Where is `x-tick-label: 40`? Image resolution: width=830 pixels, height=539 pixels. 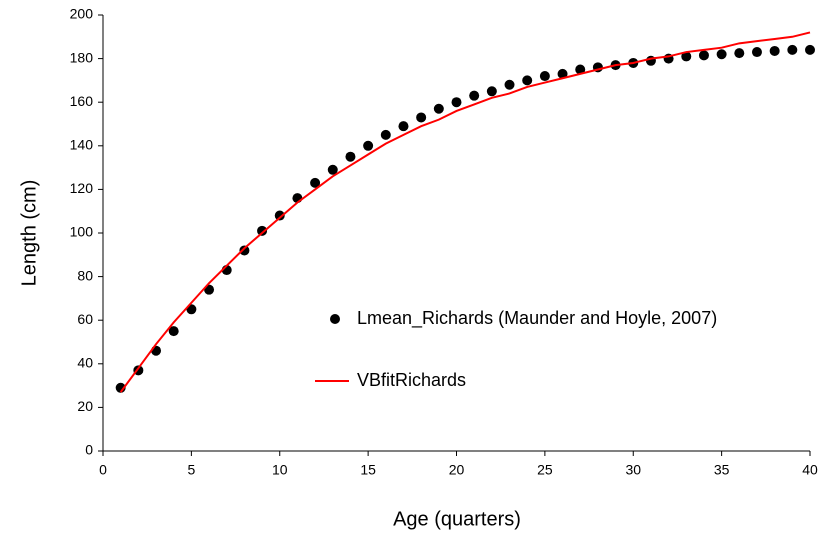 x-tick-label: 40 is located at coordinates (810, 470).